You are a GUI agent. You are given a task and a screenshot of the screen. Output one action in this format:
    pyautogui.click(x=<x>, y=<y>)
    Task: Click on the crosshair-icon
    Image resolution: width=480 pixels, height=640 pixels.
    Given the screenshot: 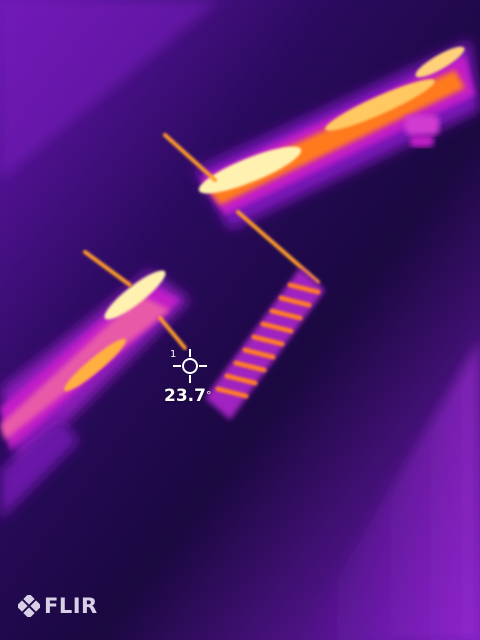 What is the action you would take?
    pyautogui.click(x=190, y=366)
    